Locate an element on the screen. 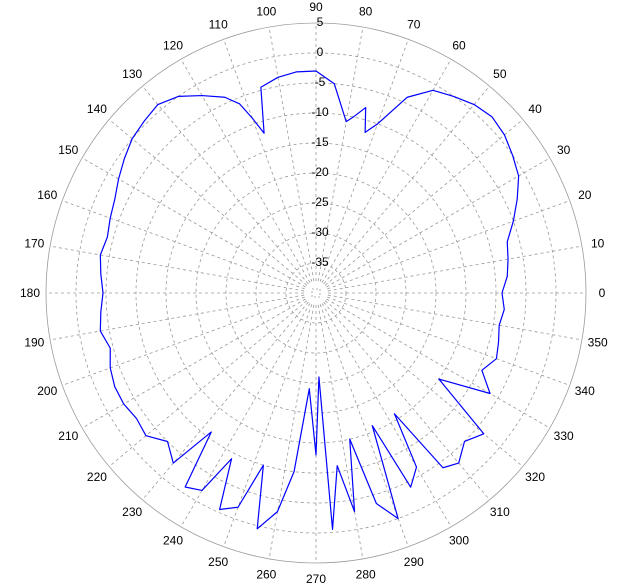  angular-tick-label: 180 is located at coordinates (30, 293).